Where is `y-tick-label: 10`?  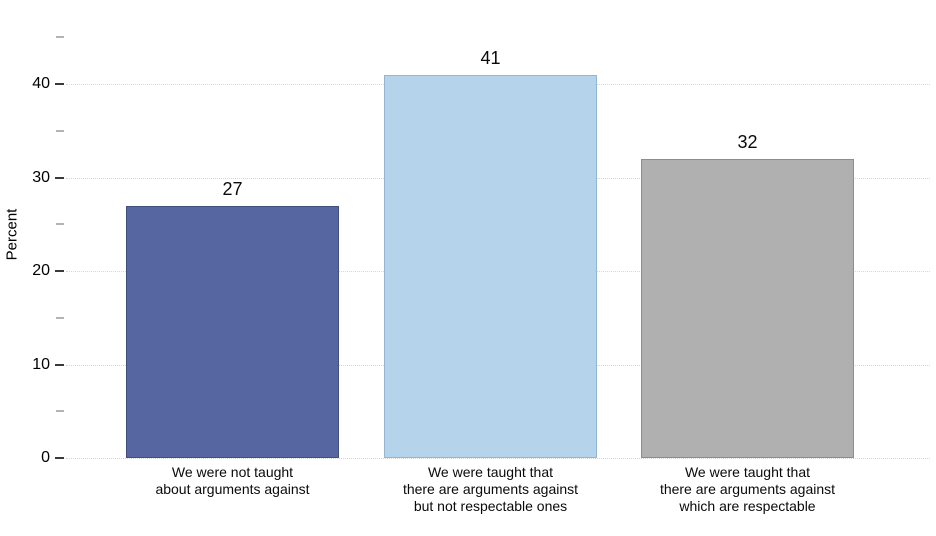 y-tick-label: 10 is located at coordinates (41, 364).